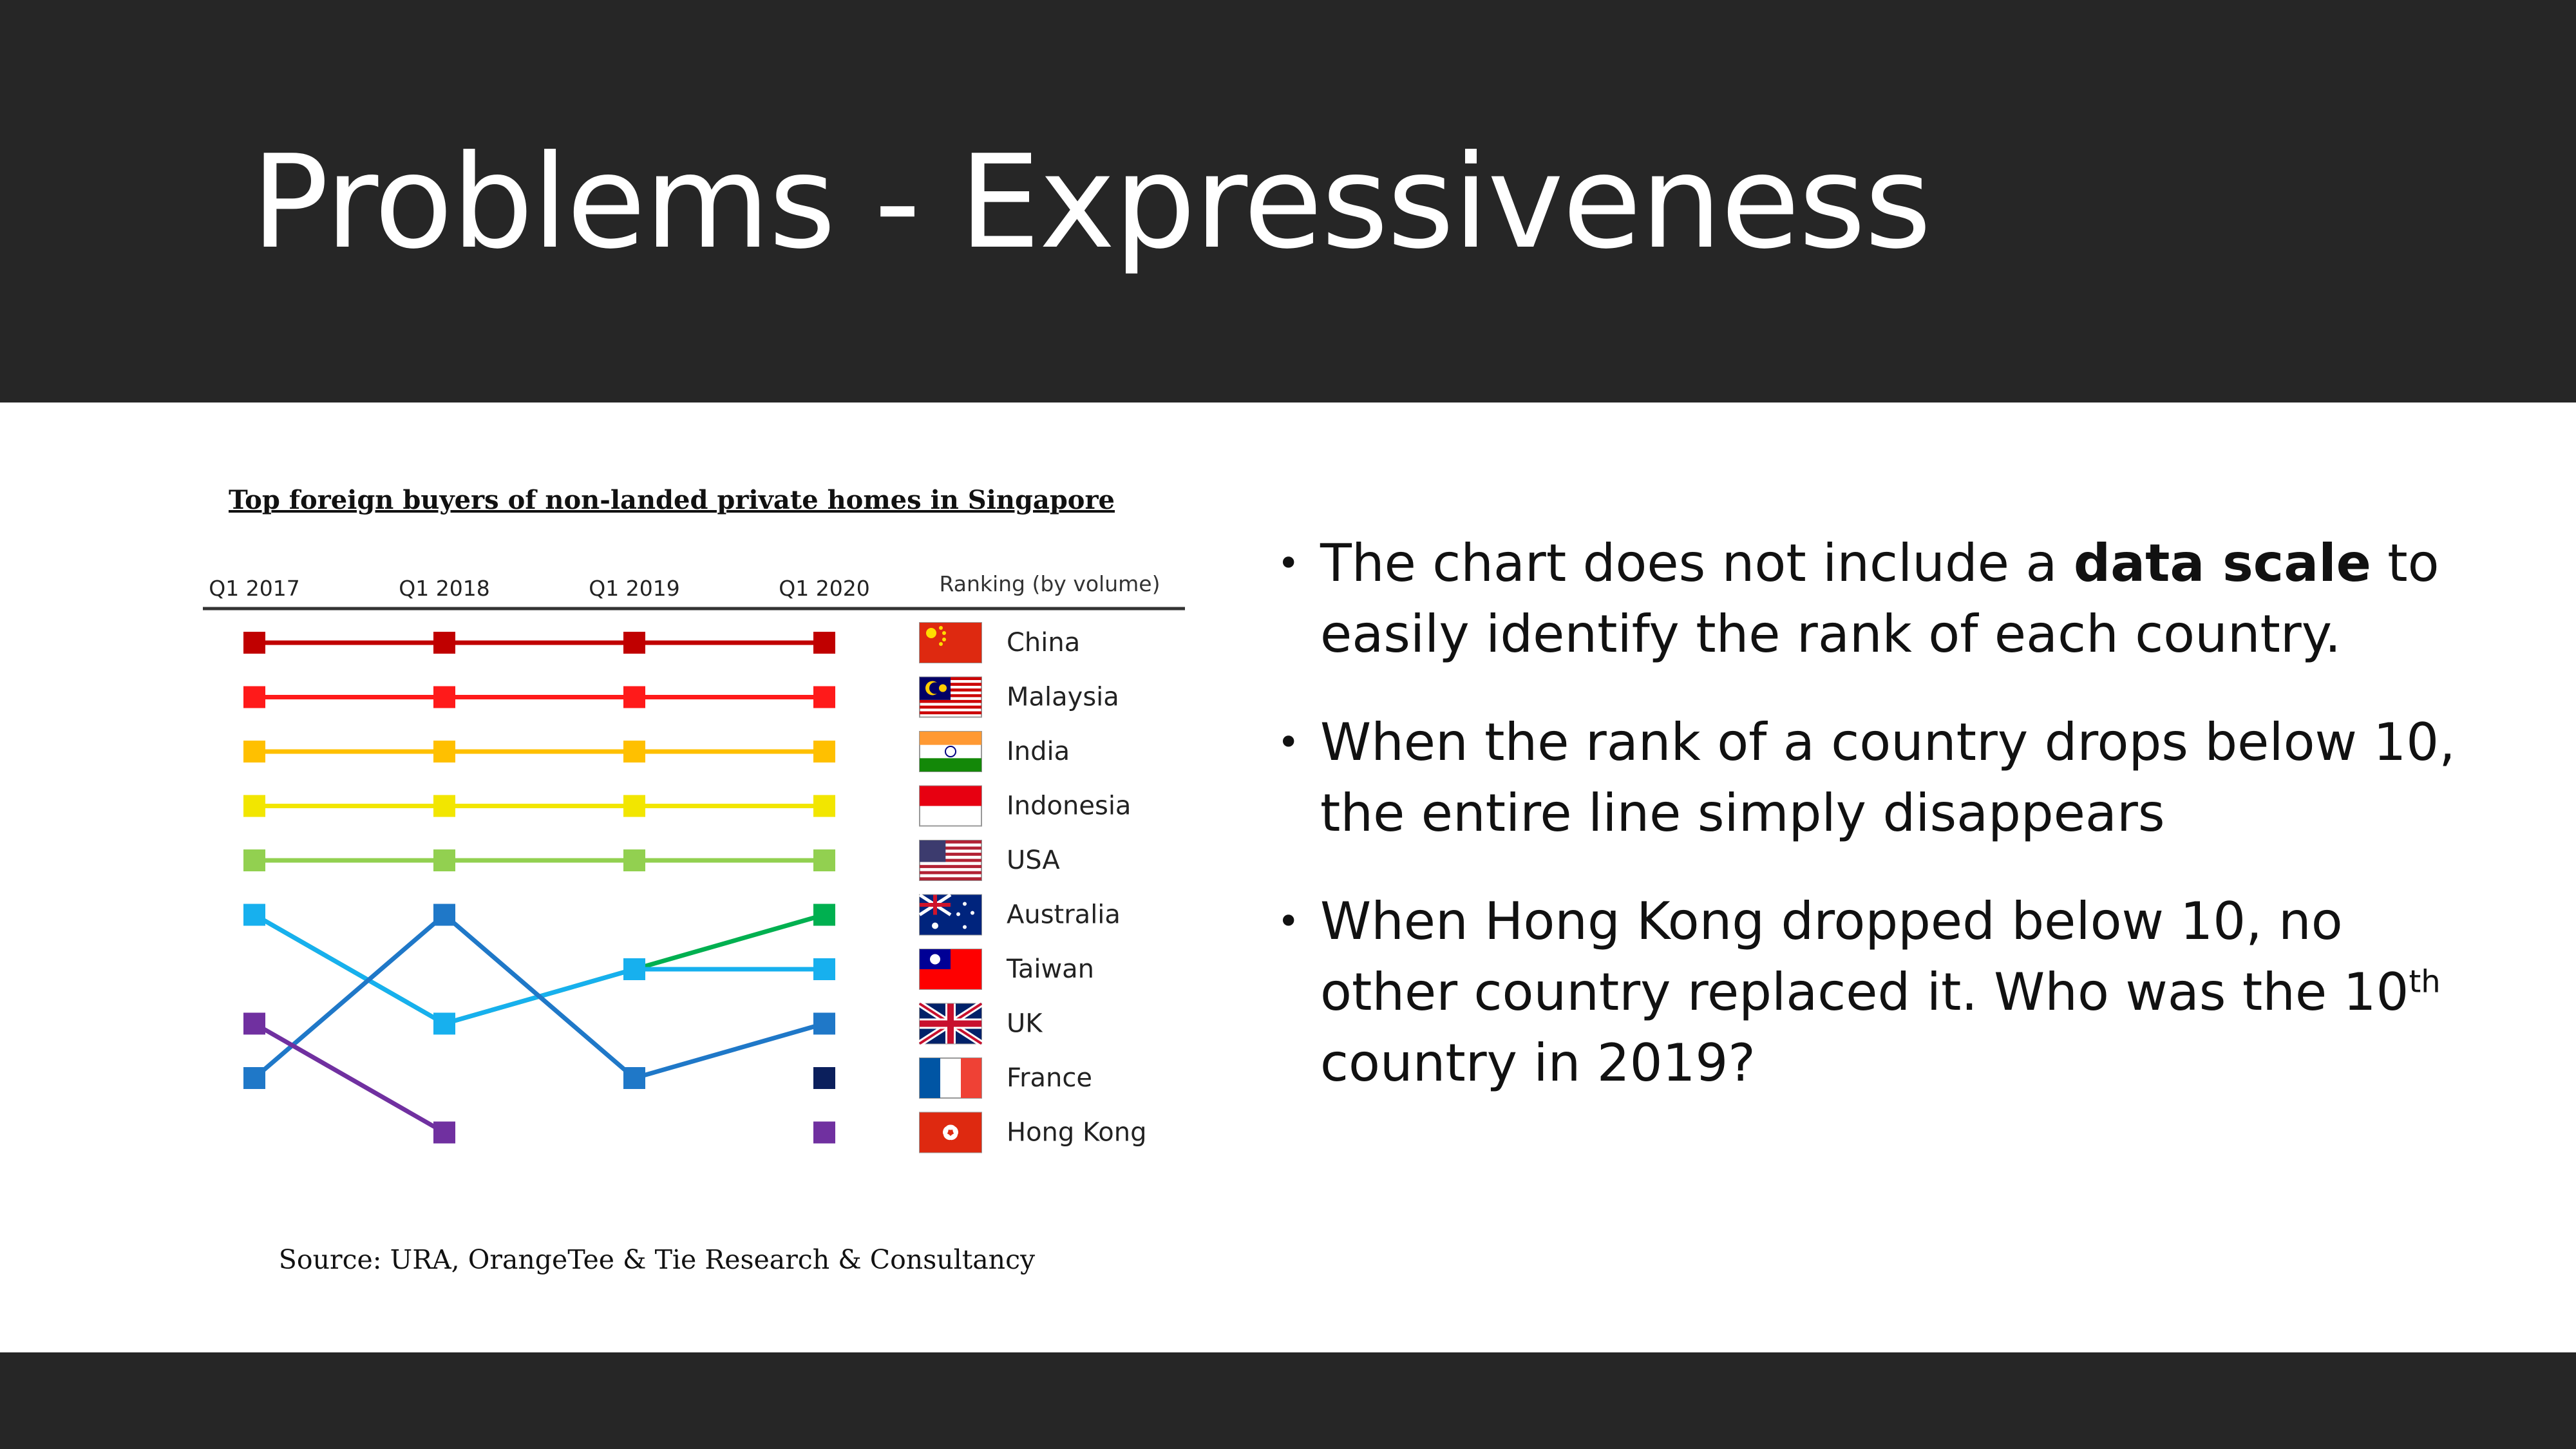 This screenshot has width=2576, height=1449. I want to click on hong-kong-flag-icon, so click(950, 1132).